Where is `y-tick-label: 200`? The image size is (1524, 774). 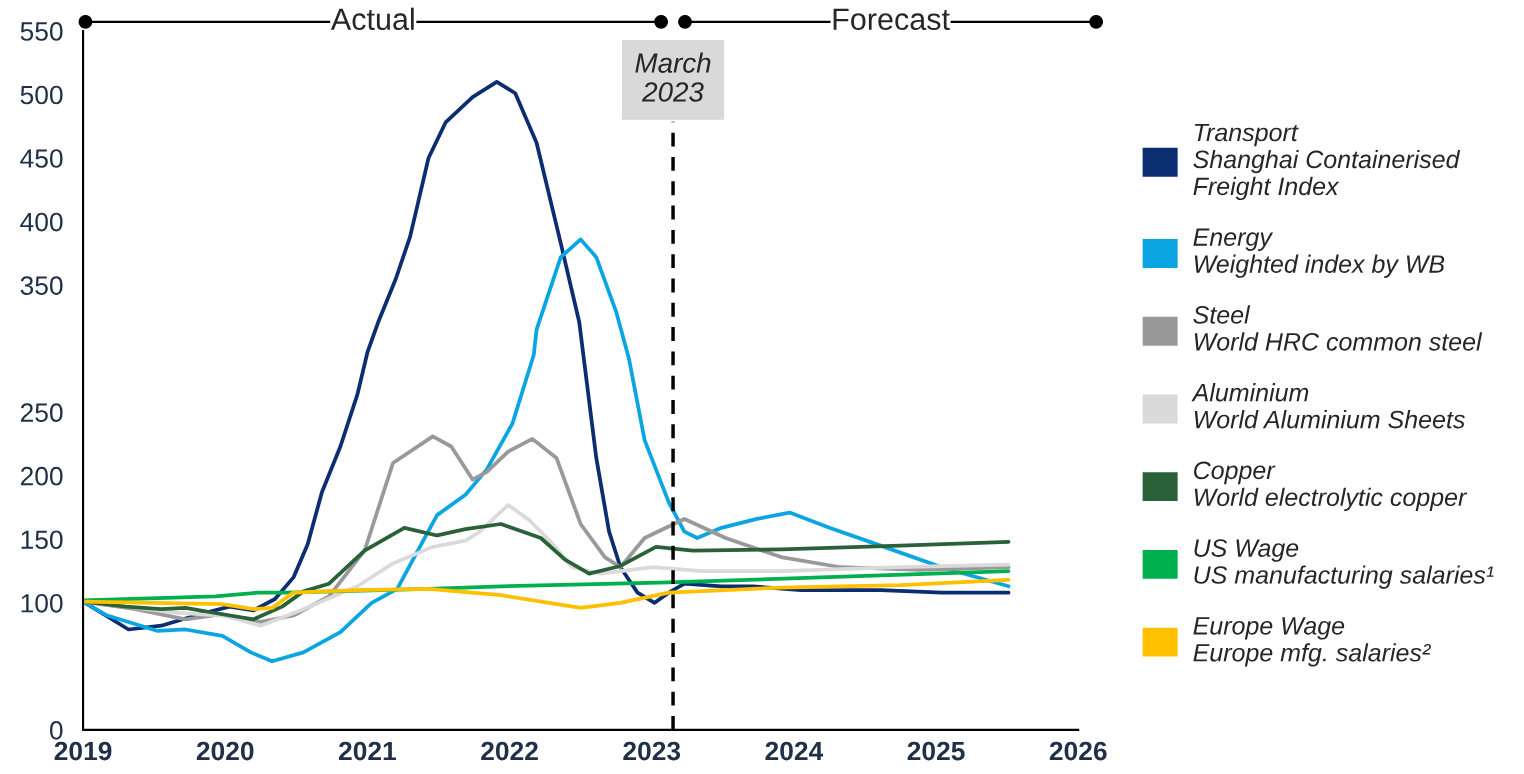 y-tick-label: 200 is located at coordinates (41, 476).